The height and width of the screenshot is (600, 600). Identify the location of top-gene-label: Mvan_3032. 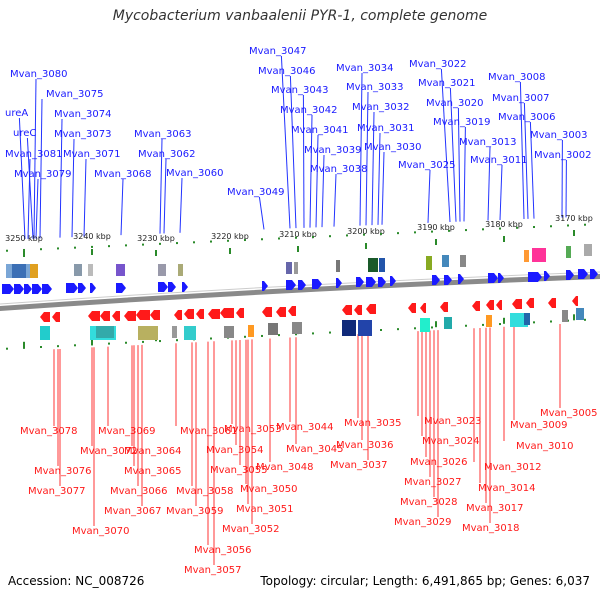
(380, 107).